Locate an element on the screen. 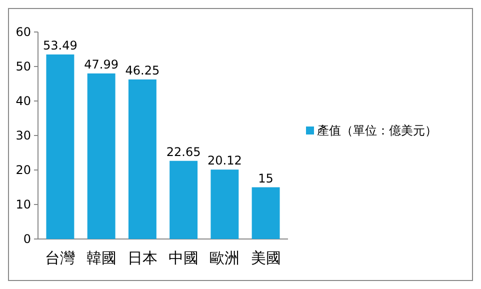 The width and height of the screenshot is (481, 289). data-label: 47.99 is located at coordinates (101, 64).